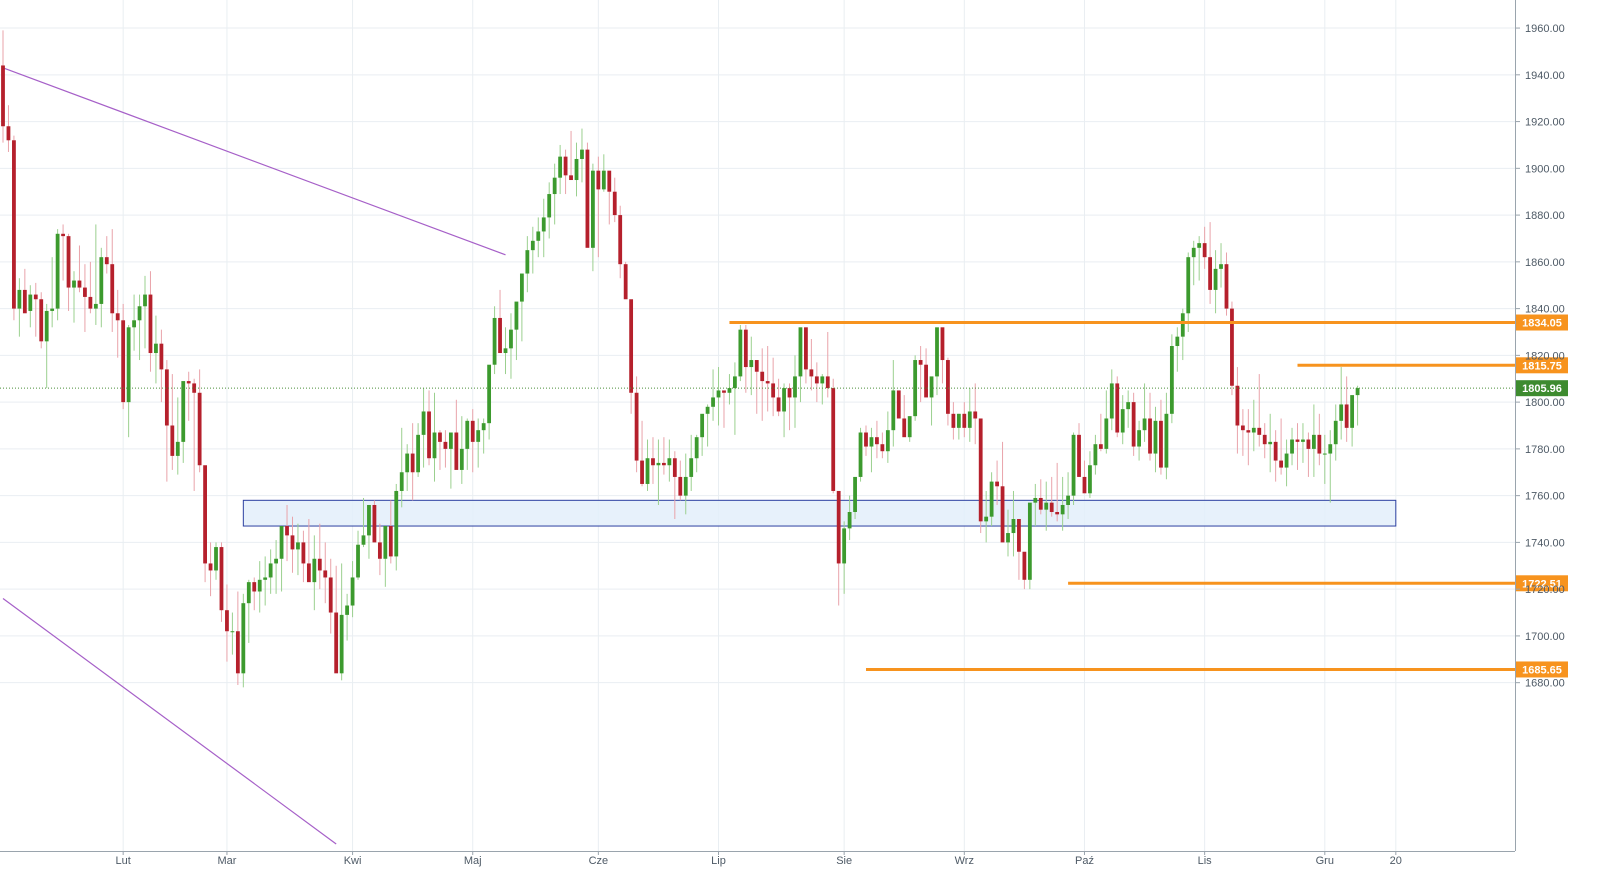 The height and width of the screenshot is (891, 1603). Describe the element at coordinates (1542, 584) in the screenshot. I see `price-level-label: 1722.51` at that location.